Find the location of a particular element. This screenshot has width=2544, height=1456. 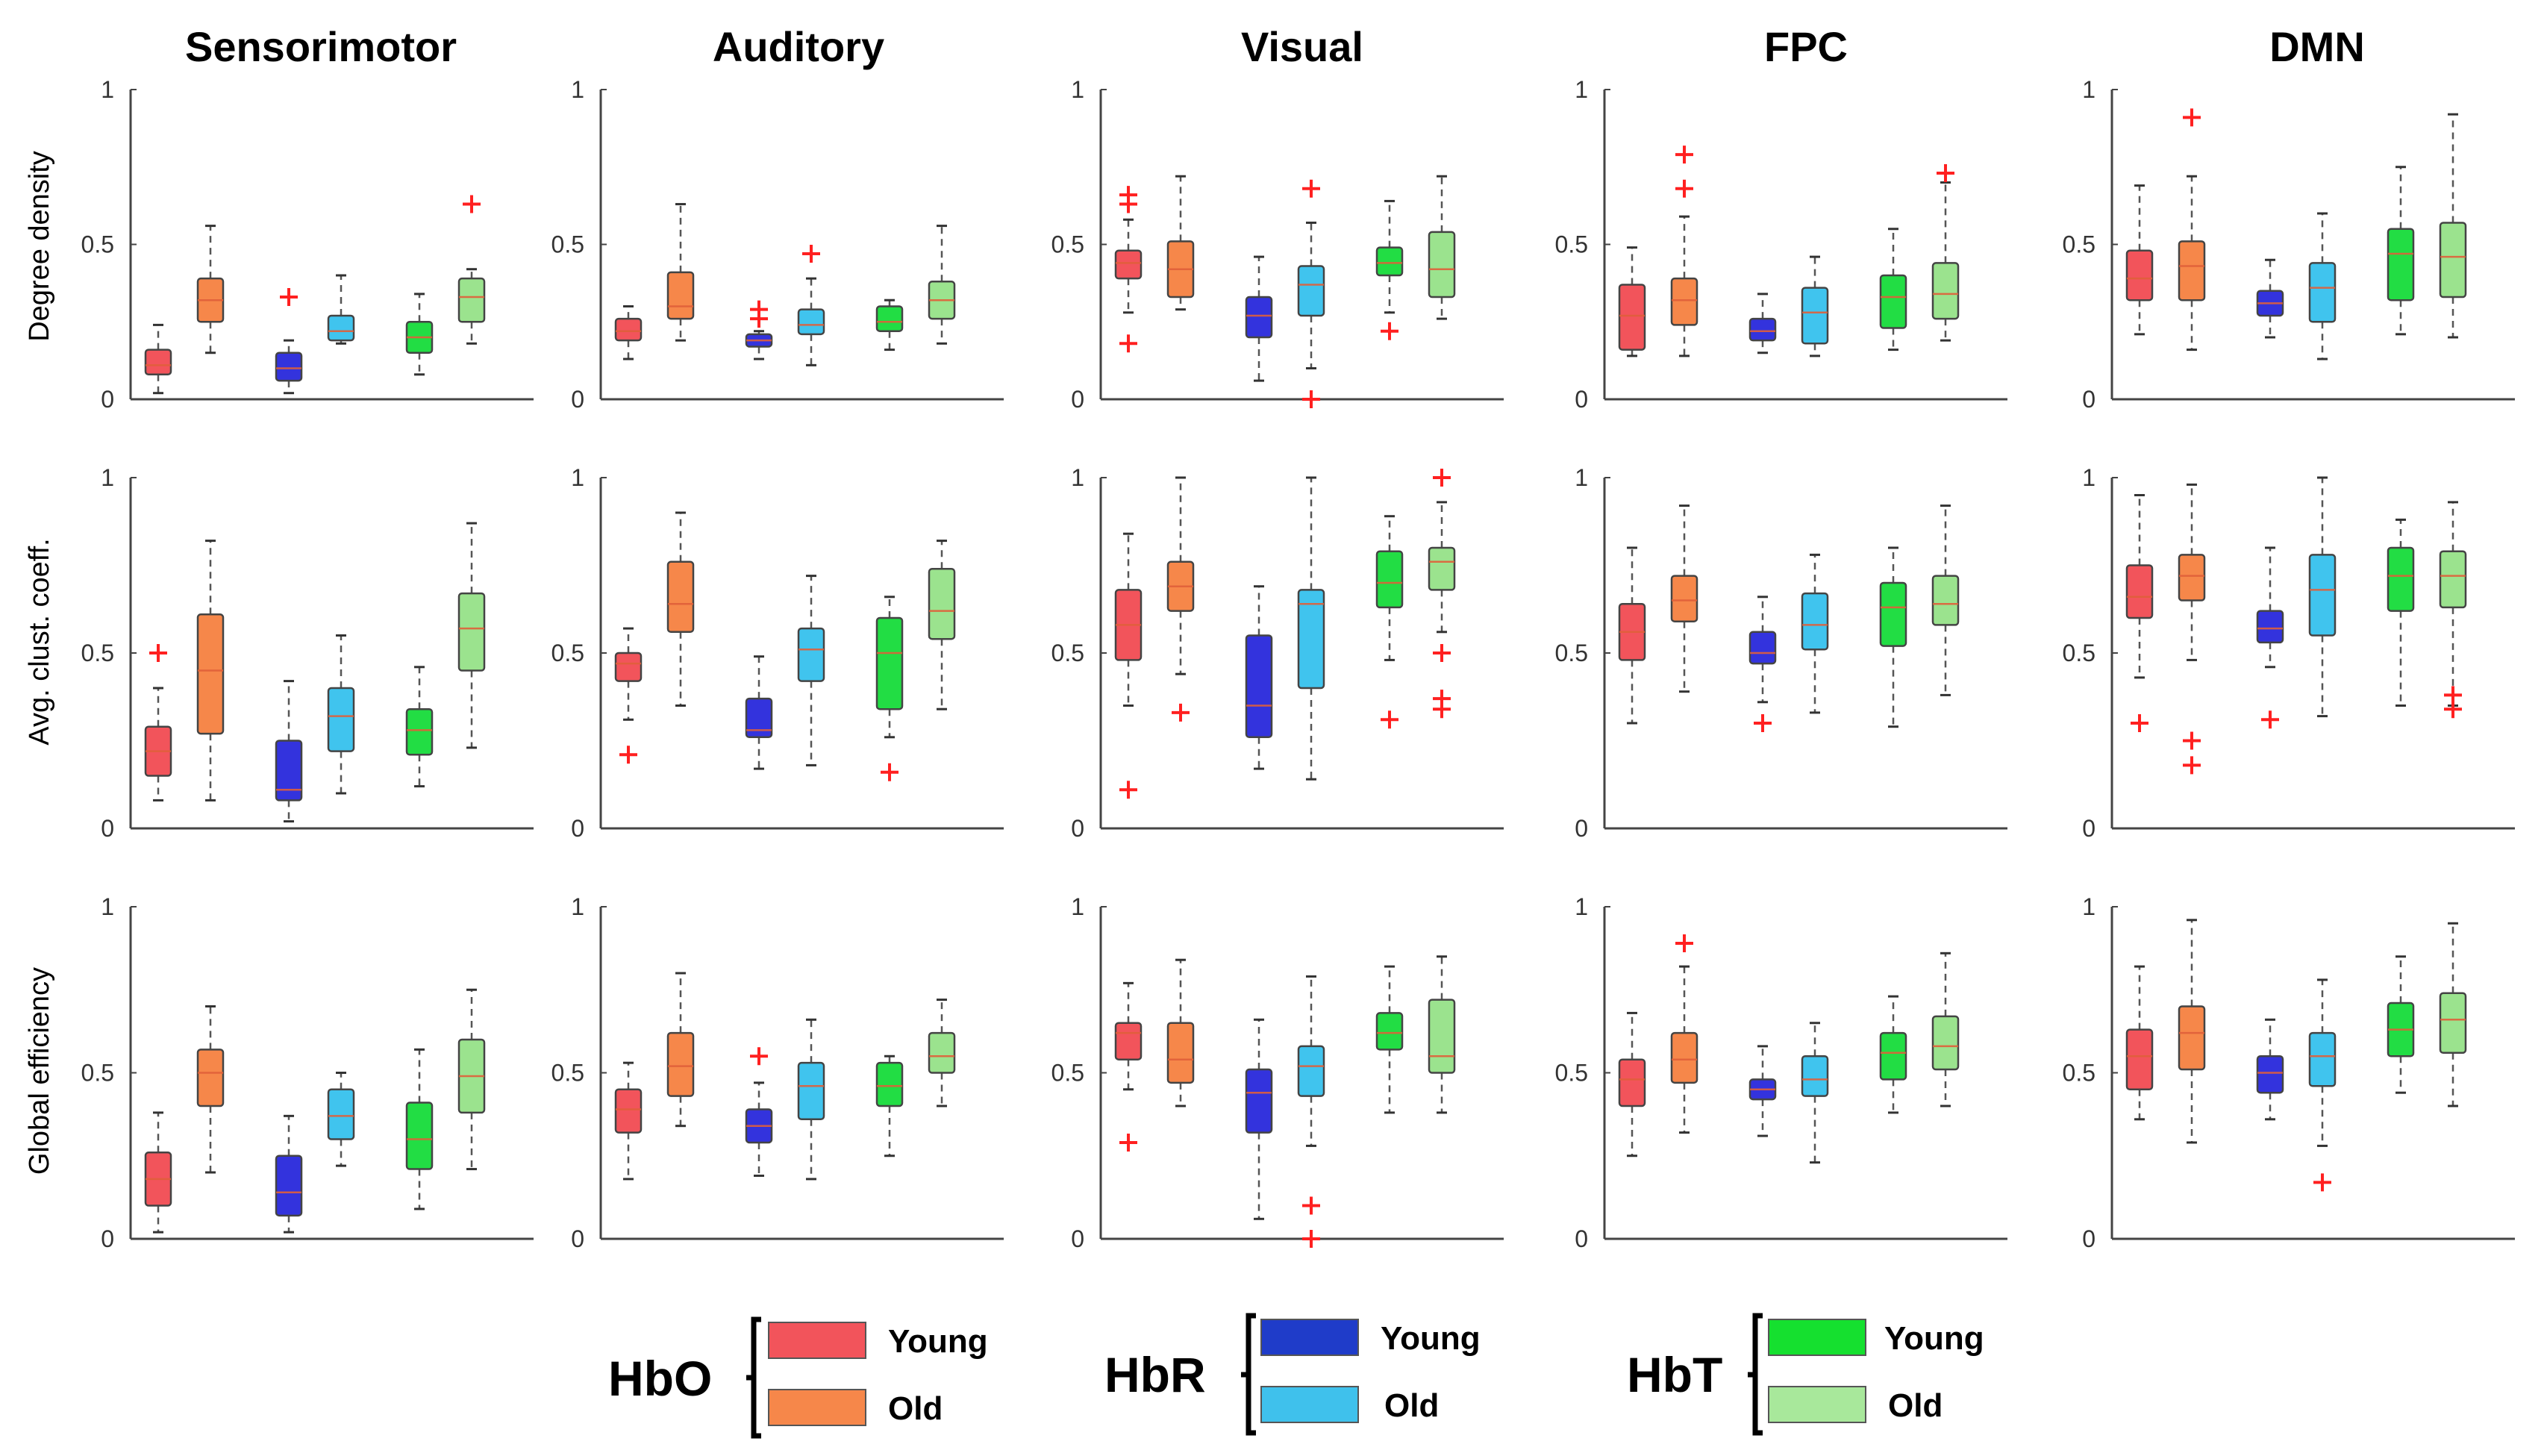

legend-swatch-hbr-old is located at coordinates (1309, 1404).